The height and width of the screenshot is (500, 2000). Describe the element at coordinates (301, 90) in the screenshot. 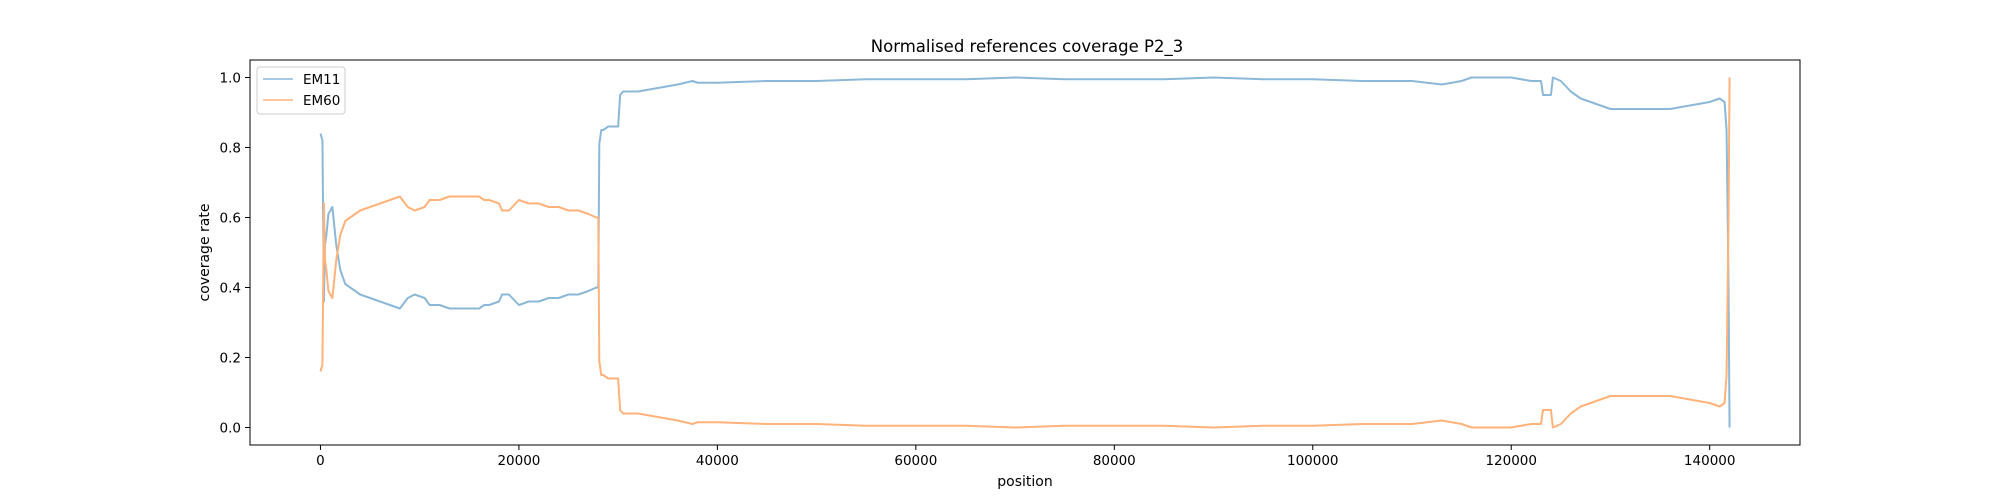

I see `legend: EM11 EM60` at that location.